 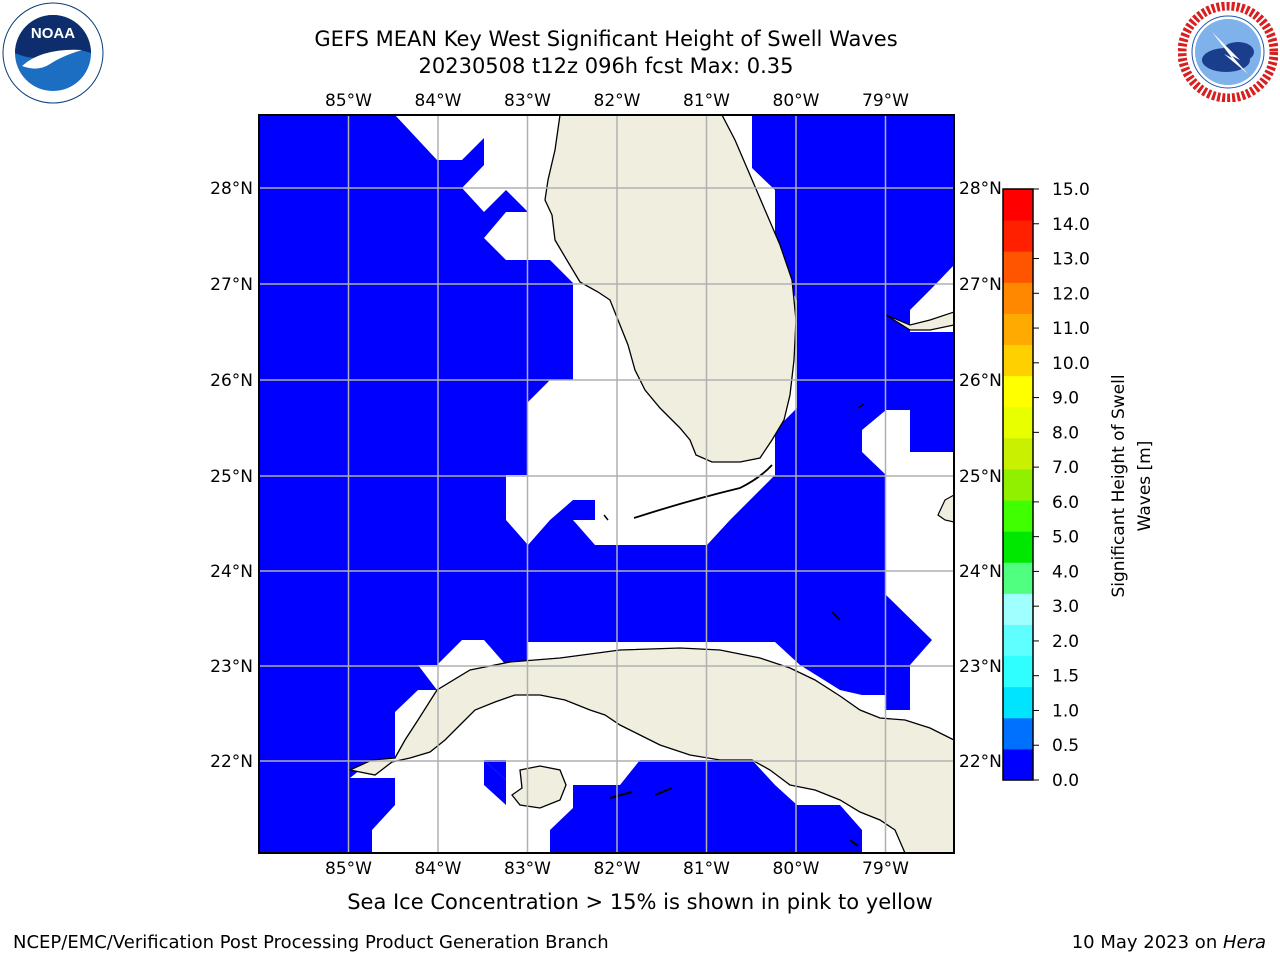 I want to click on colorbar-frame, so click(x=1018, y=484).